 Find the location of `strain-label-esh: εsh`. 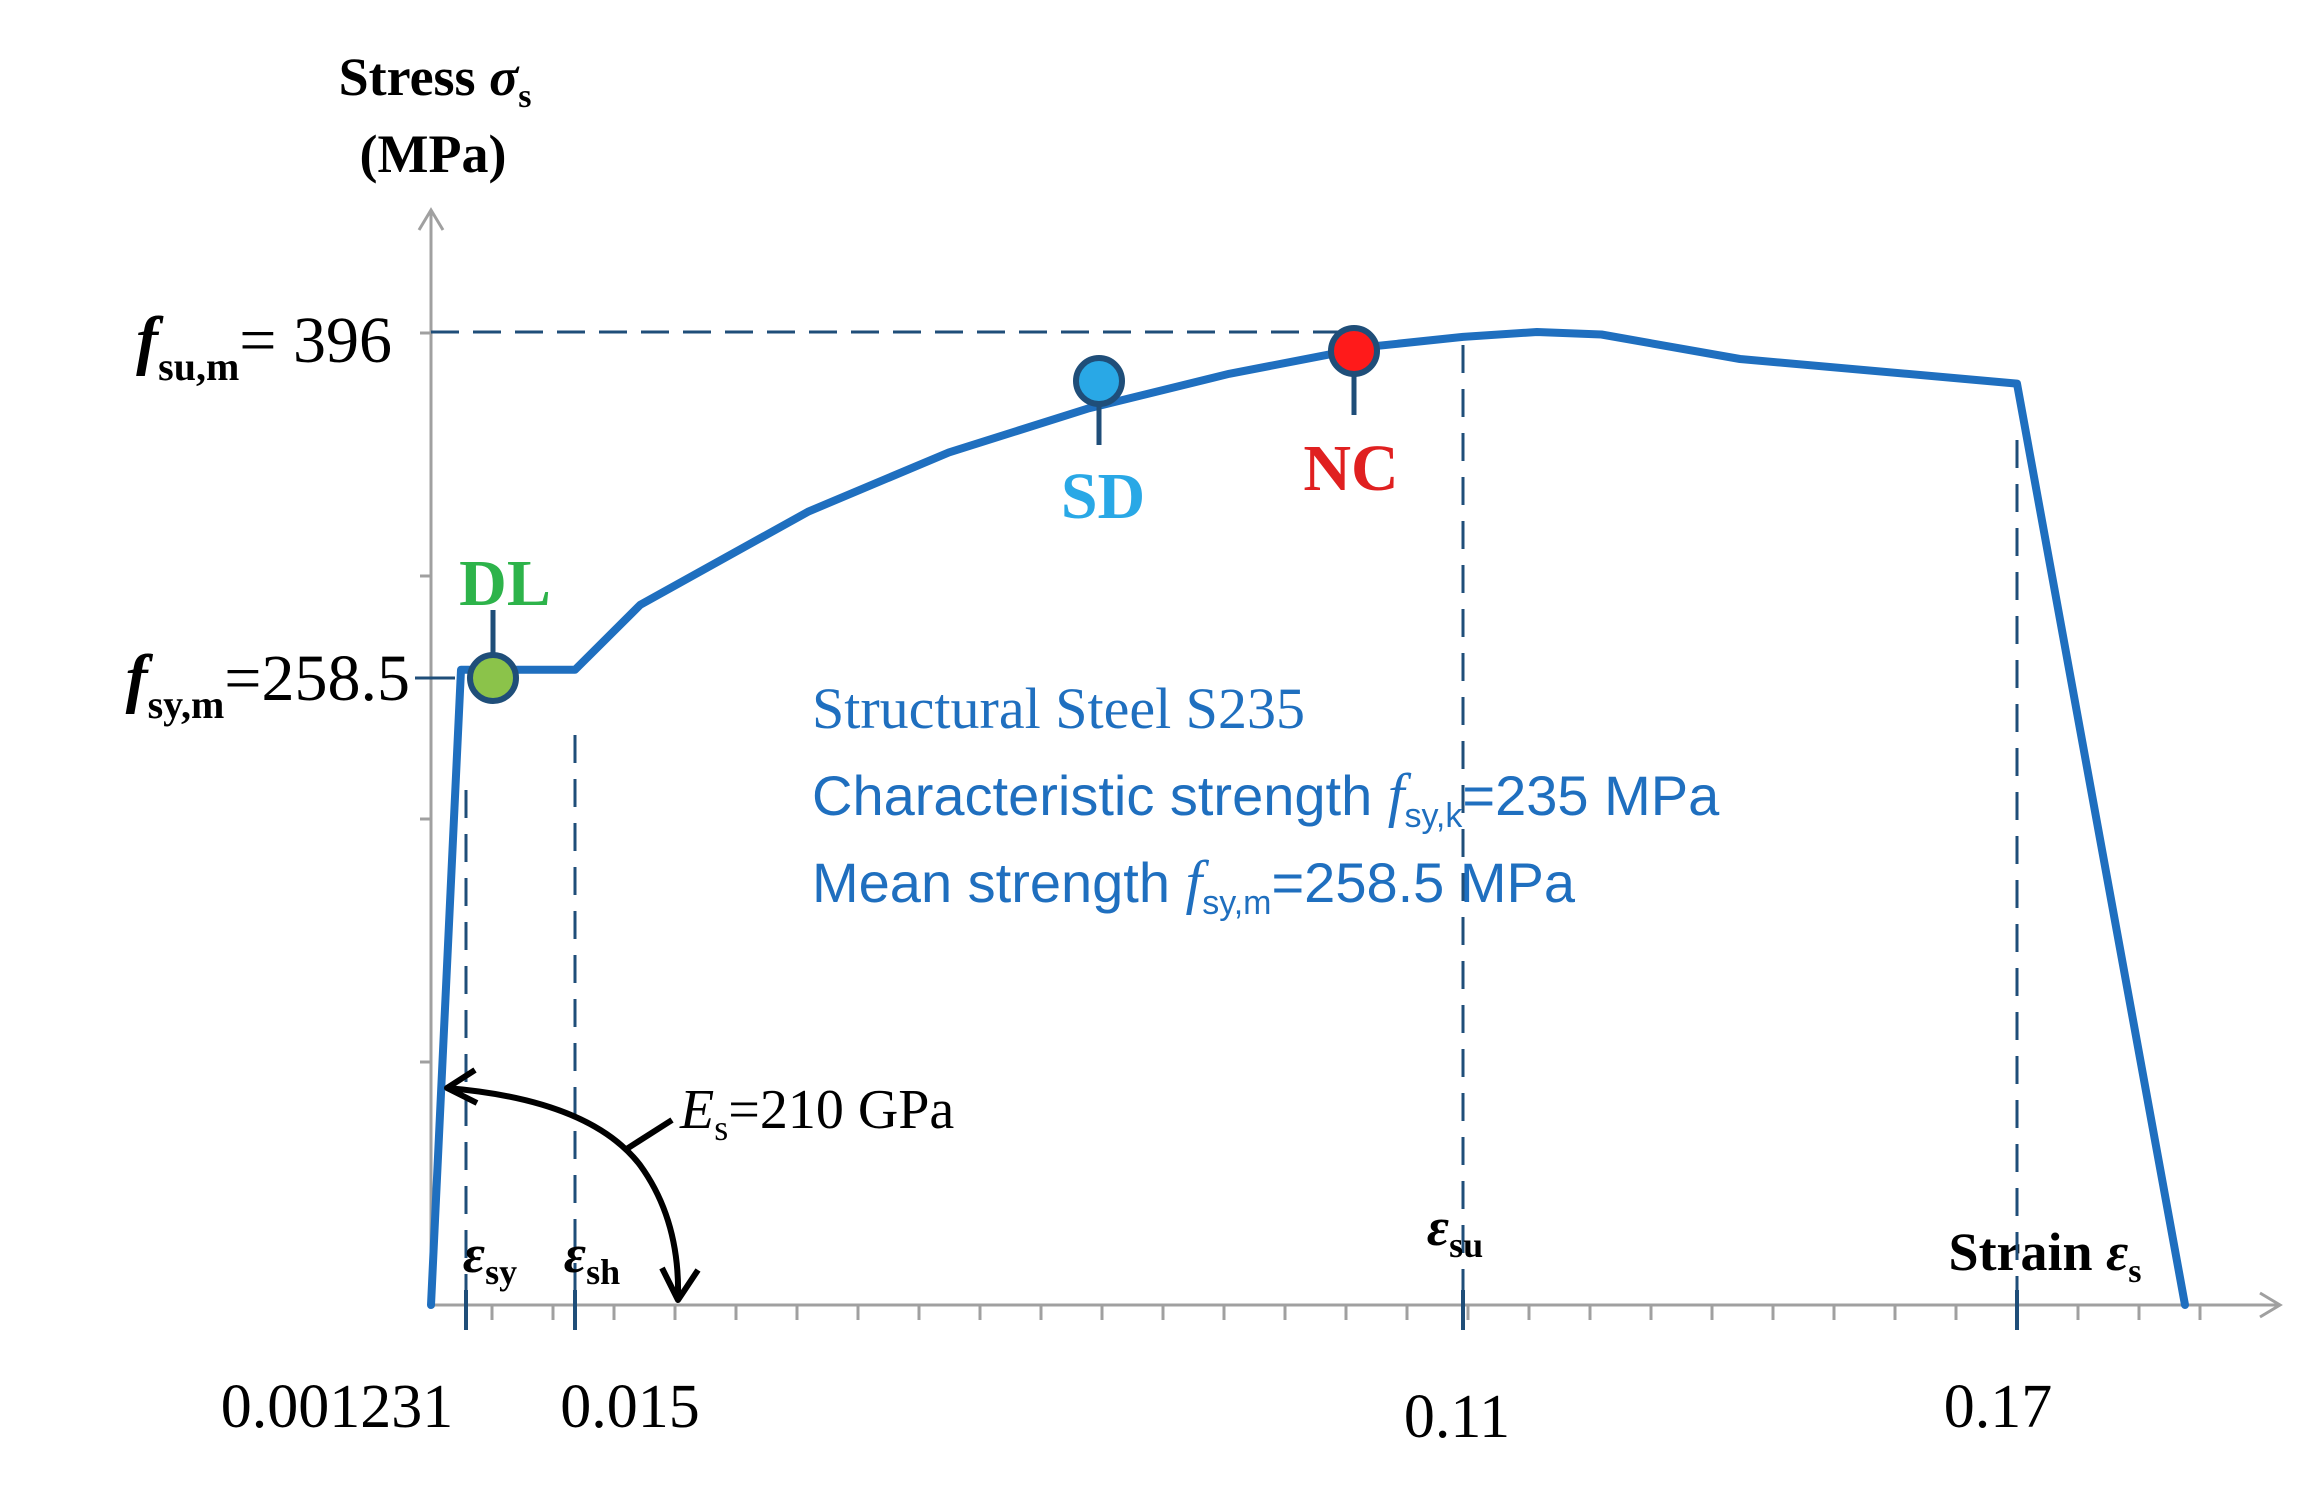

strain-label-esh: εsh is located at coordinates (592, 1258).